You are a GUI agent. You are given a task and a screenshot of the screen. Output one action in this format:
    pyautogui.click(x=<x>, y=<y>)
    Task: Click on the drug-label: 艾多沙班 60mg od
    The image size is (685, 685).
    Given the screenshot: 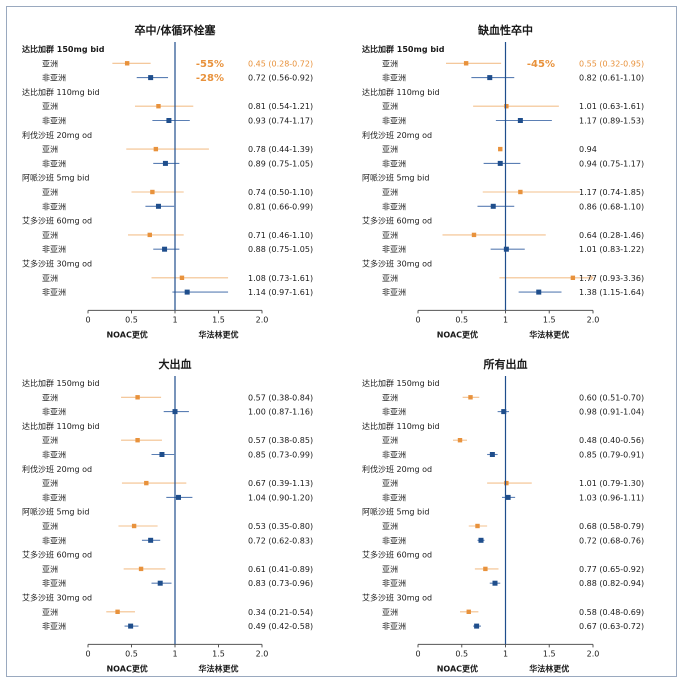 What is the action you would take?
    pyautogui.click(x=397, y=221)
    